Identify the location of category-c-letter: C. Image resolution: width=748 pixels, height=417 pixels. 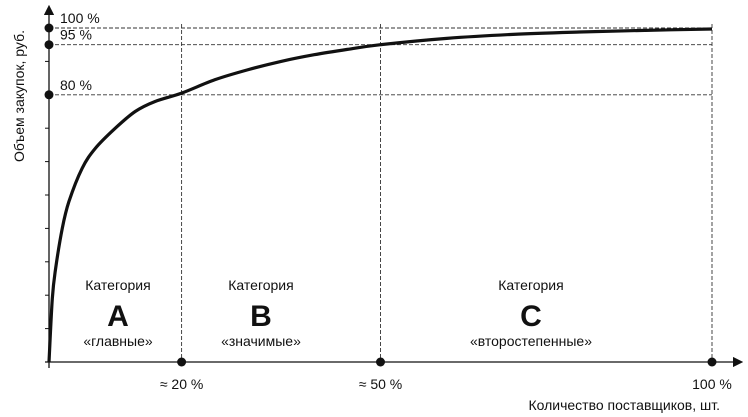
(531, 316).